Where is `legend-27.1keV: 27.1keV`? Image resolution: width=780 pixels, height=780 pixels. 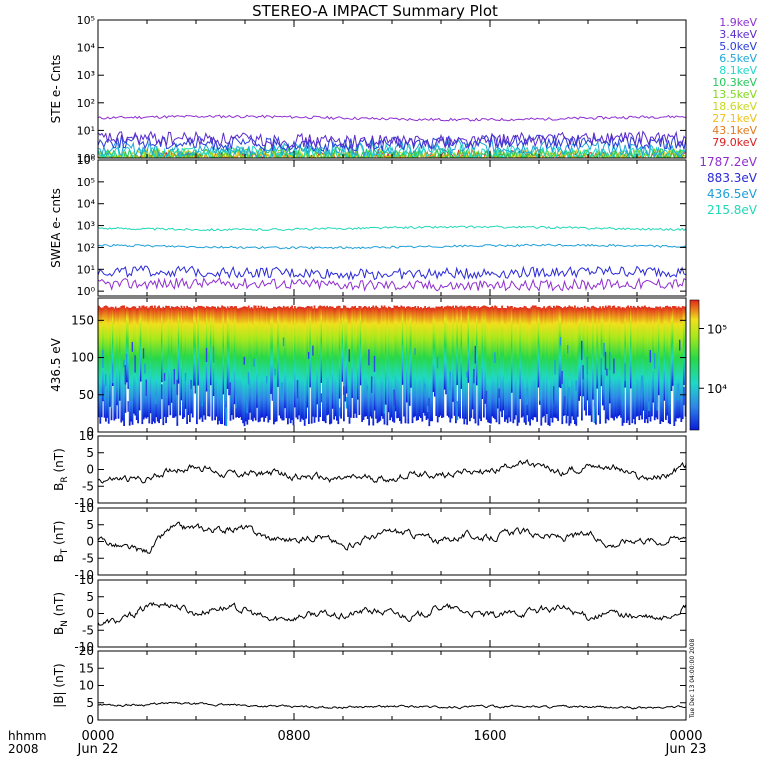 legend-27.1keV: 27.1keV is located at coordinates (734, 118).